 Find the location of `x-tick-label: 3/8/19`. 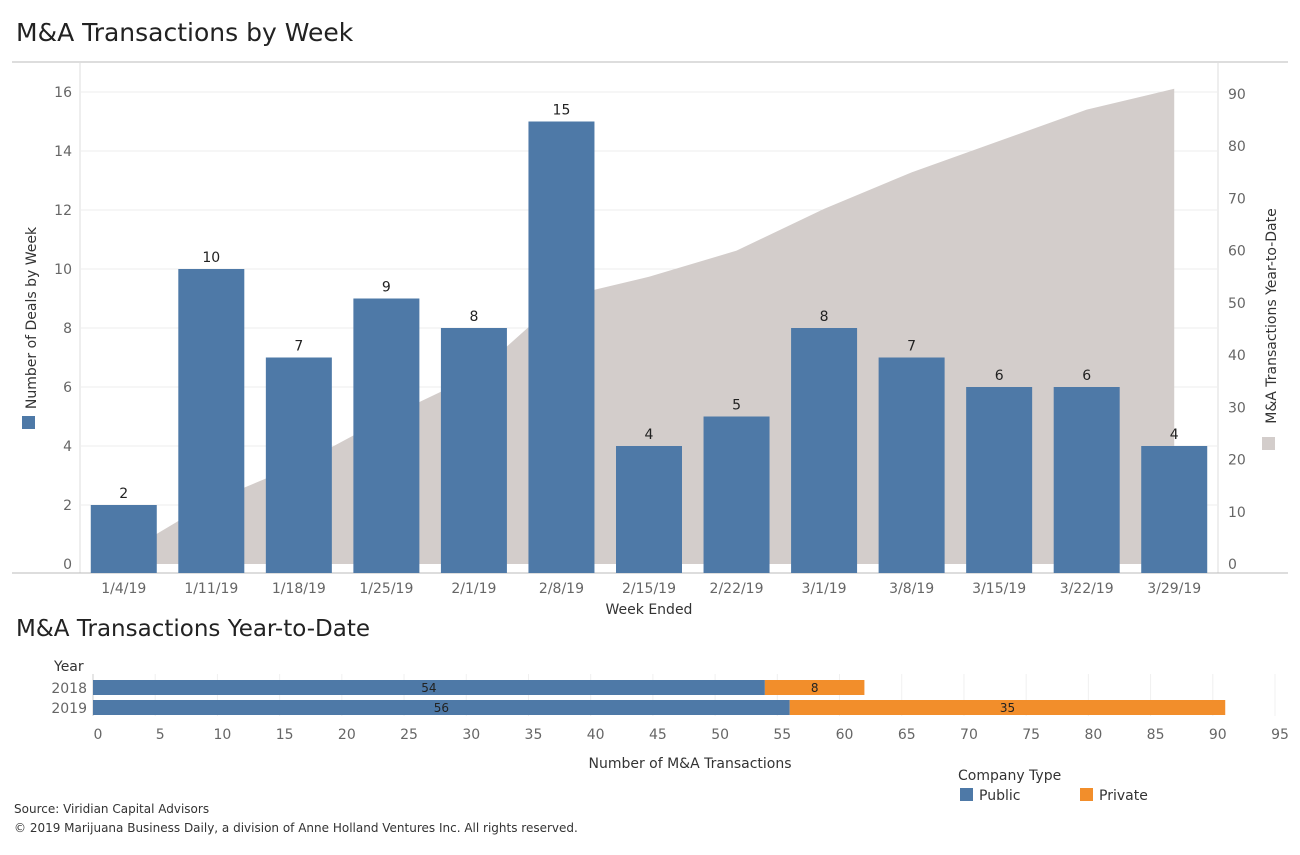

x-tick-label: 3/8/19 is located at coordinates (911, 589).